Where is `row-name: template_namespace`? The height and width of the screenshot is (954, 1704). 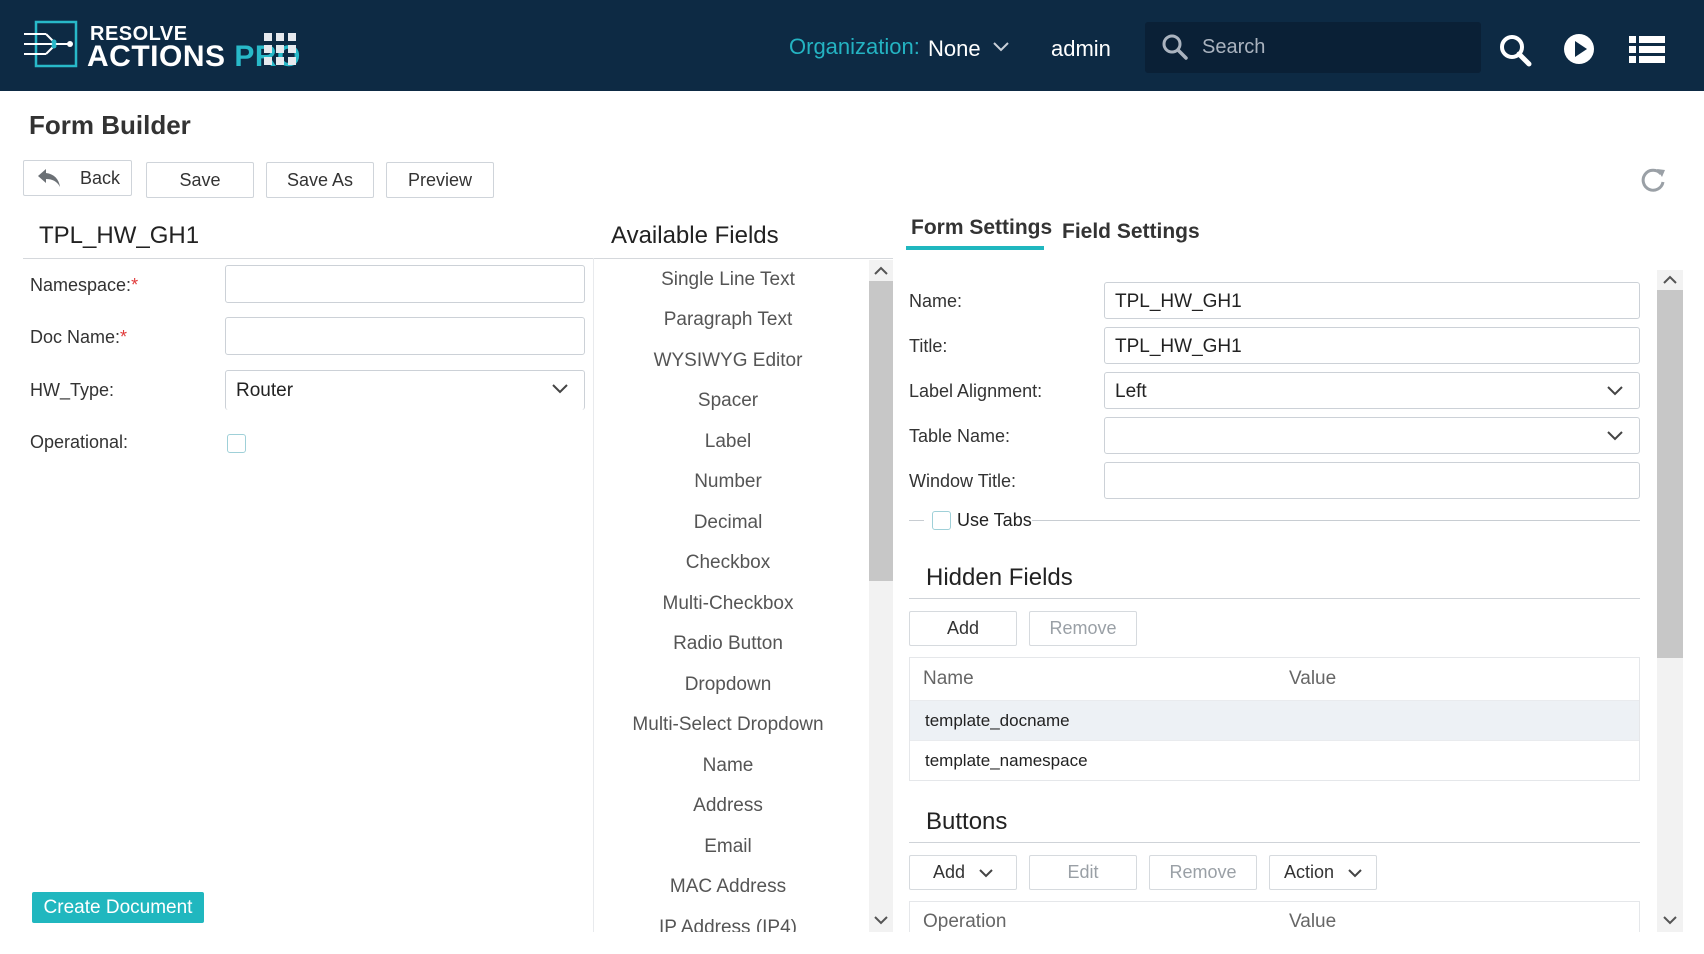 row-name: template_namespace is located at coordinates (1006, 760).